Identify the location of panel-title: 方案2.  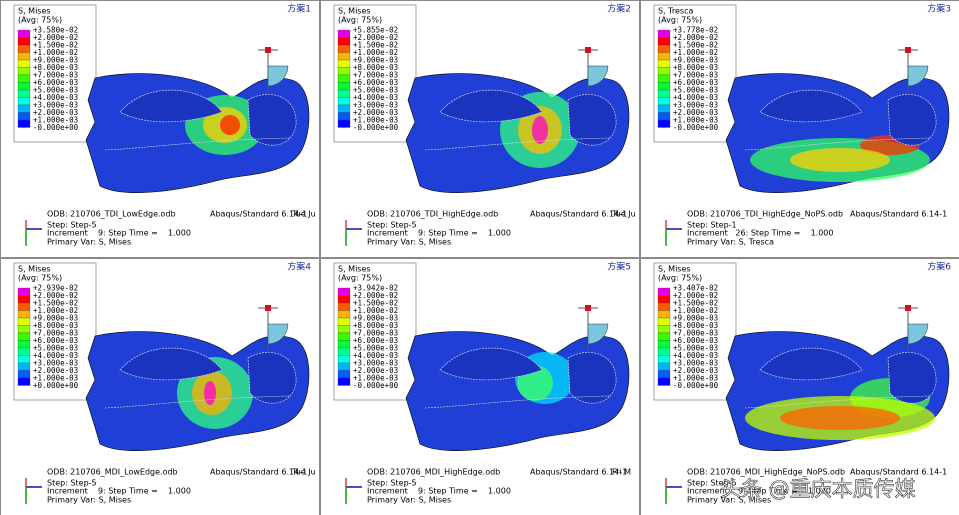
(619, 9).